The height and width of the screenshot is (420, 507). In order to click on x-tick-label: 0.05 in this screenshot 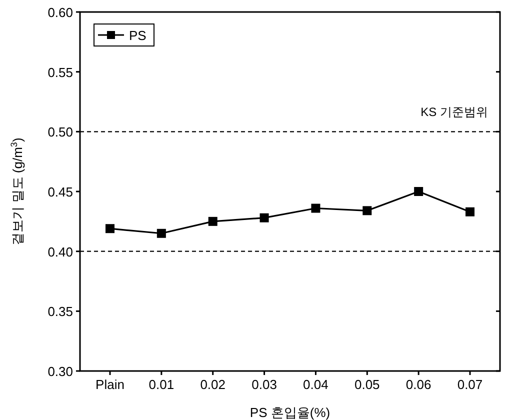, I will do `click(367, 384)`.